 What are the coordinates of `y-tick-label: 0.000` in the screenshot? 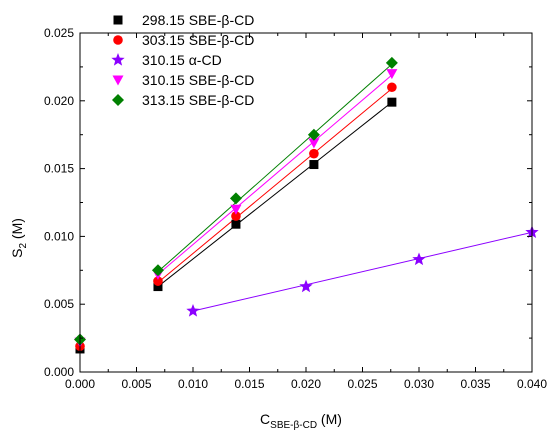 It's located at (59, 372).